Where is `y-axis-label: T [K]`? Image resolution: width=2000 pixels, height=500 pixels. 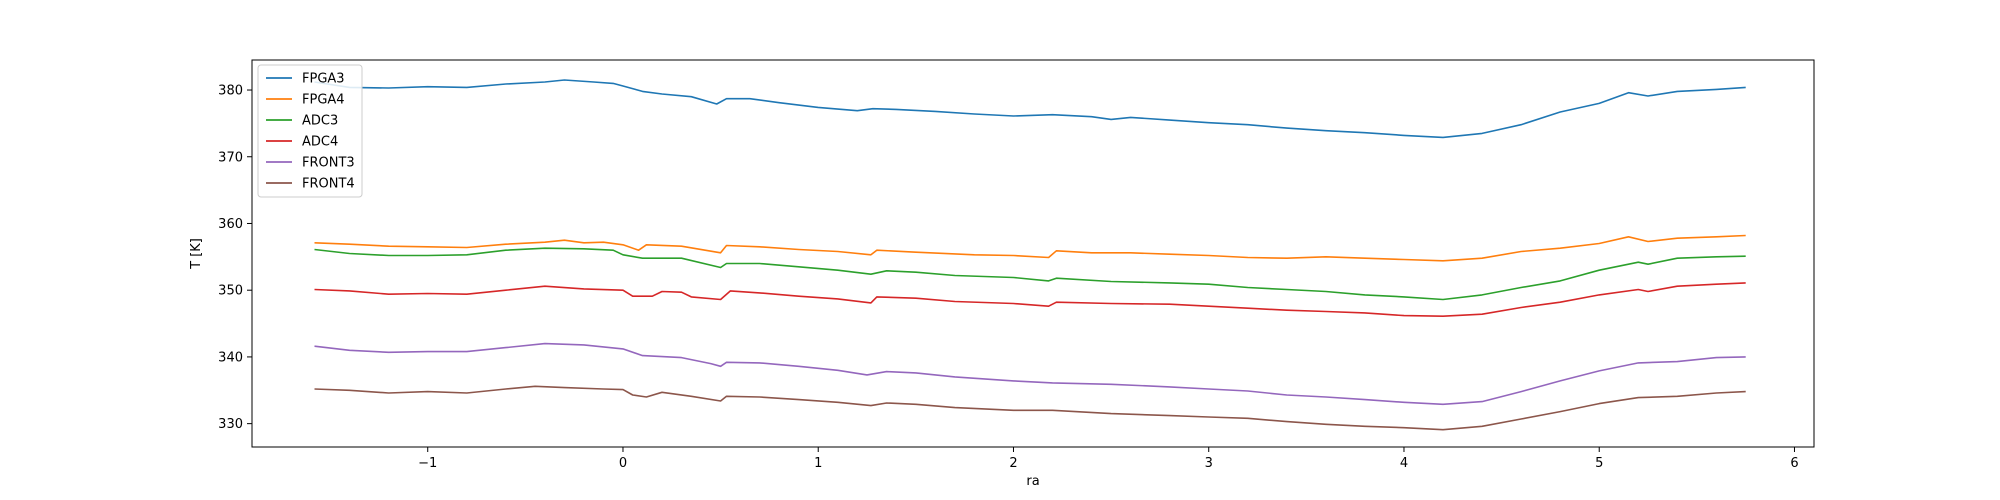
y-axis-label: T [K] is located at coordinates (196, 254).